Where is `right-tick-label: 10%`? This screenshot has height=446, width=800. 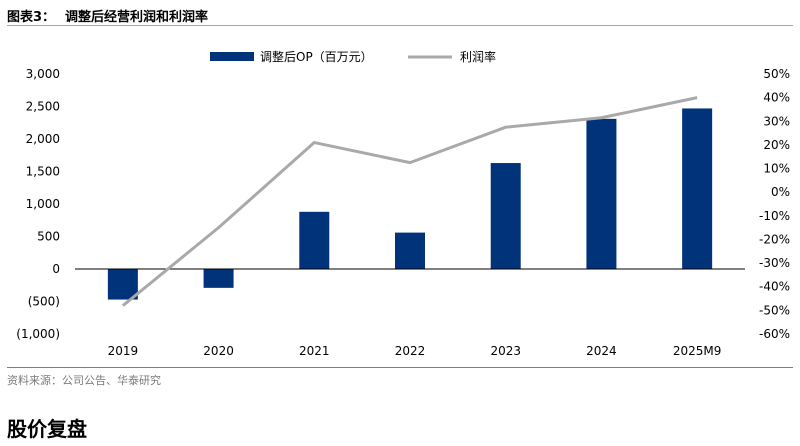
right-tick-label: 10% is located at coordinates (776, 169).